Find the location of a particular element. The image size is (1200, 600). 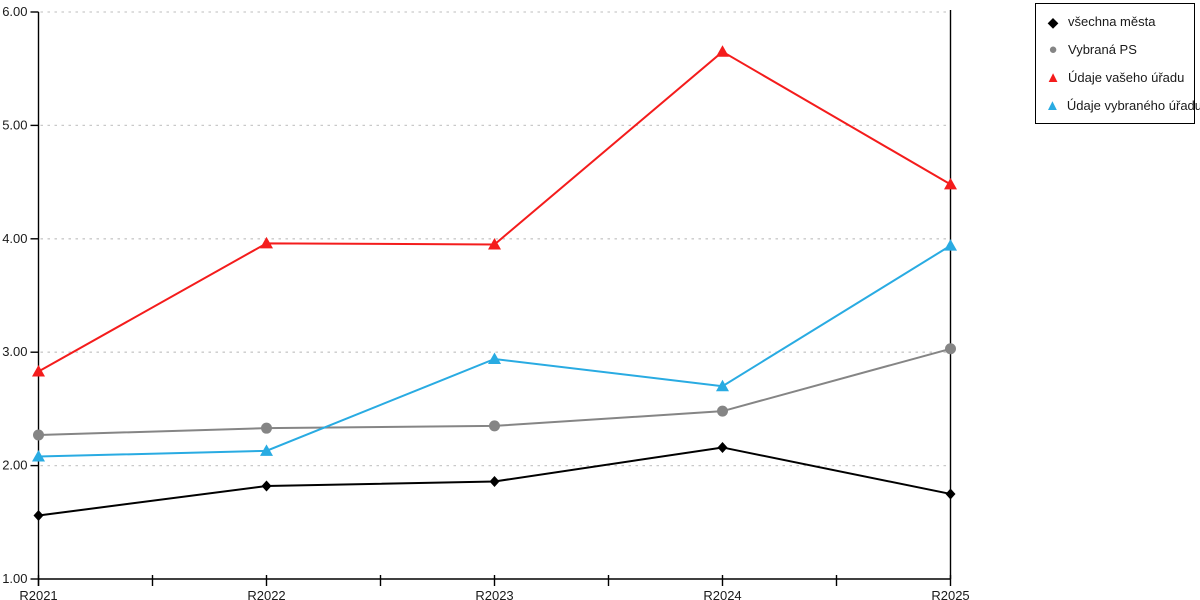

legend-label: Vybraná PS is located at coordinates (1102, 50).